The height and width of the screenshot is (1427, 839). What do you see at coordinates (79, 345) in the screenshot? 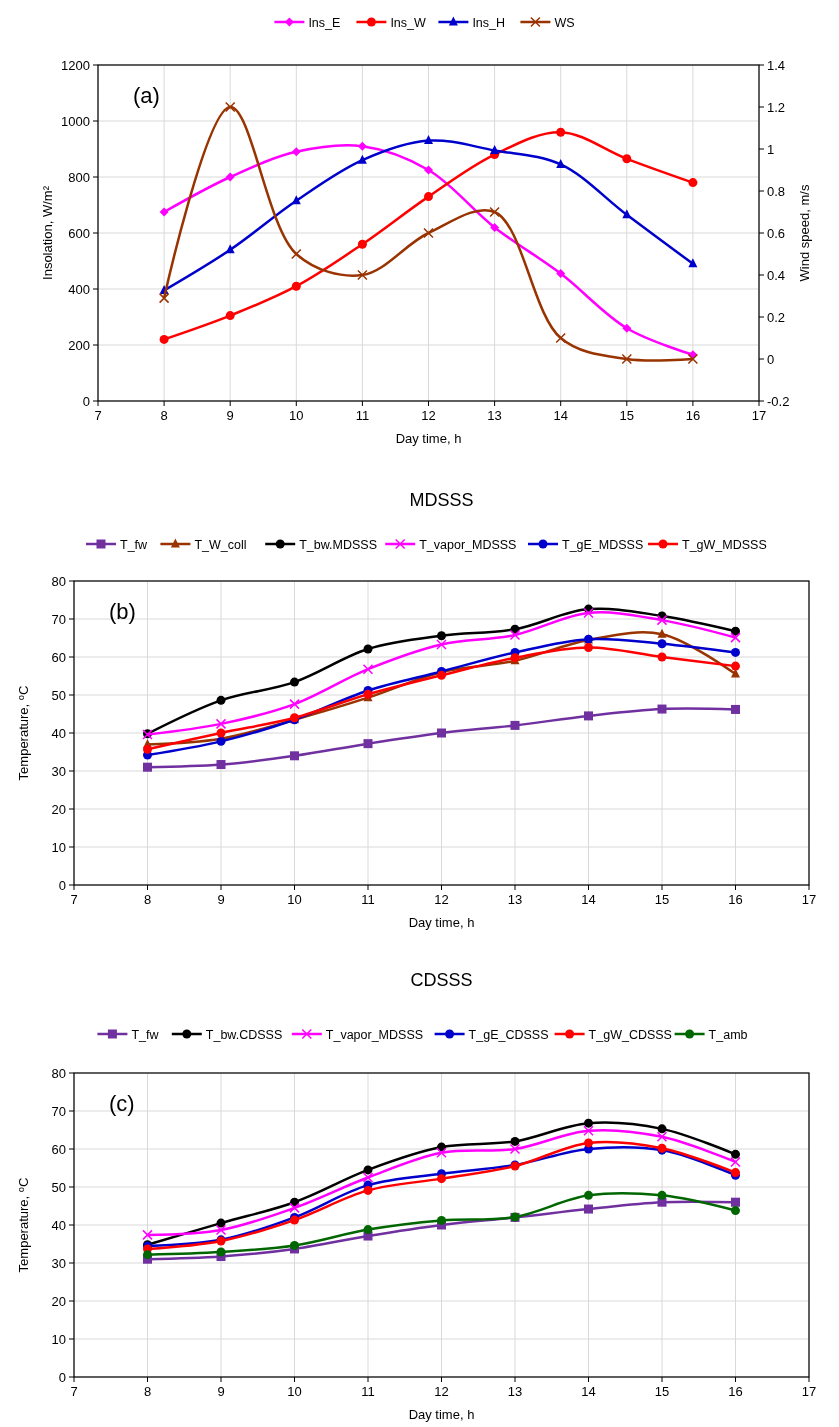
I see `y-tick-label: 200` at bounding box center [79, 345].